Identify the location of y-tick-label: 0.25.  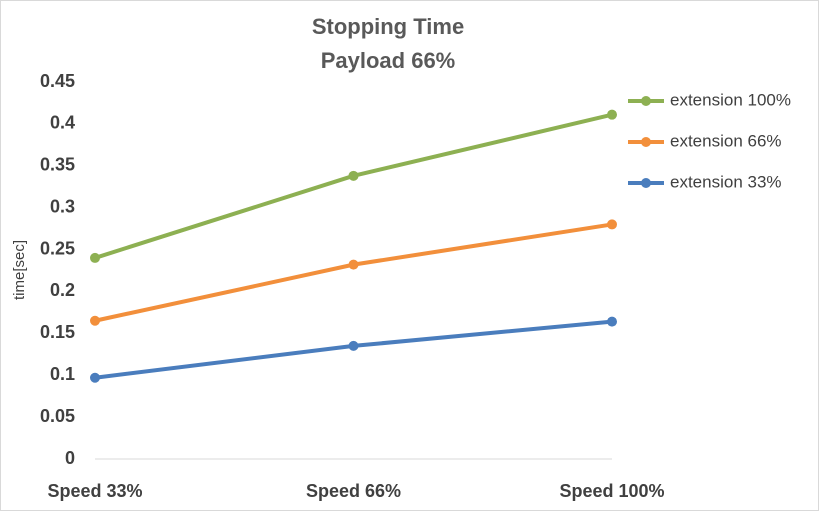
(57, 248).